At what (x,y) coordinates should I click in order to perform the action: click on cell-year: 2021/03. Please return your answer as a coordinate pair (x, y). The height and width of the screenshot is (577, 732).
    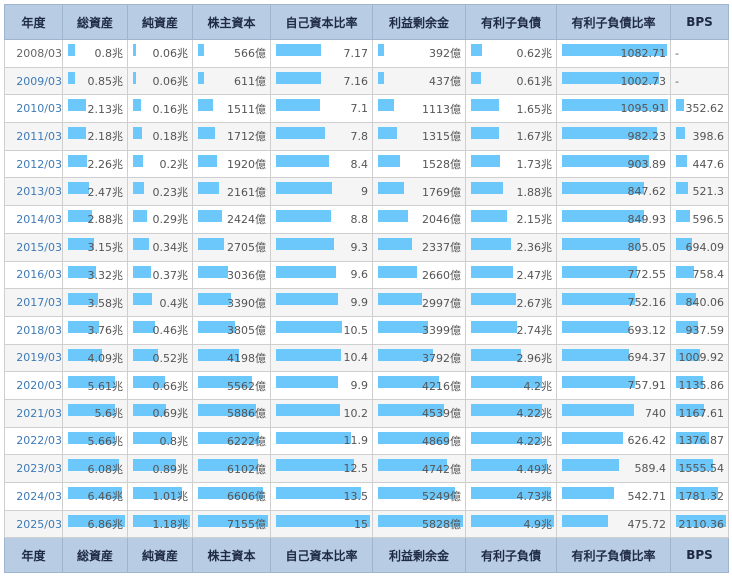
    Looking at the image, I should click on (33, 413).